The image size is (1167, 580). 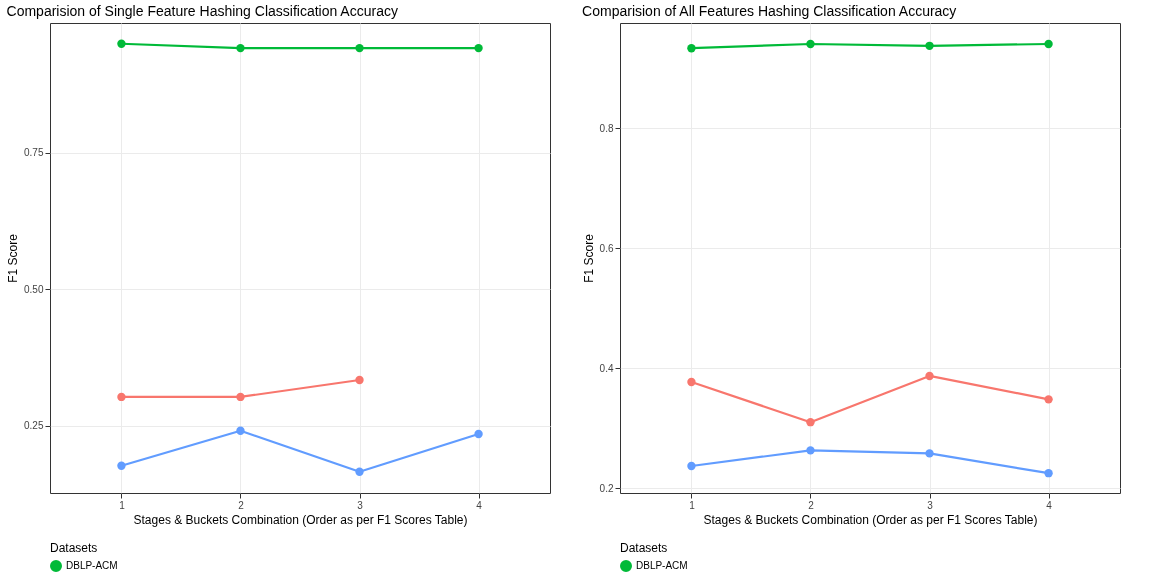 What do you see at coordinates (606, 128) in the screenshot?
I see `y-tick-label: 0.8` at bounding box center [606, 128].